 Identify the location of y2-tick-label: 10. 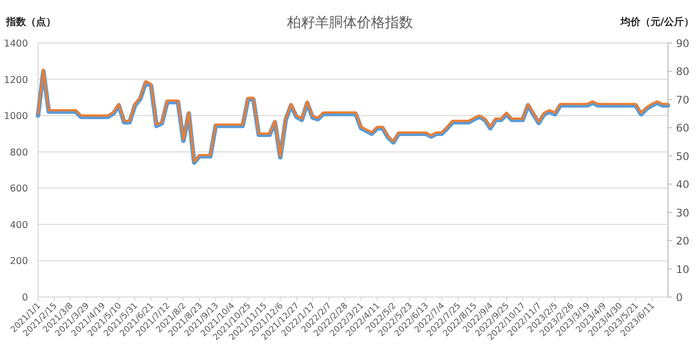
(683, 270).